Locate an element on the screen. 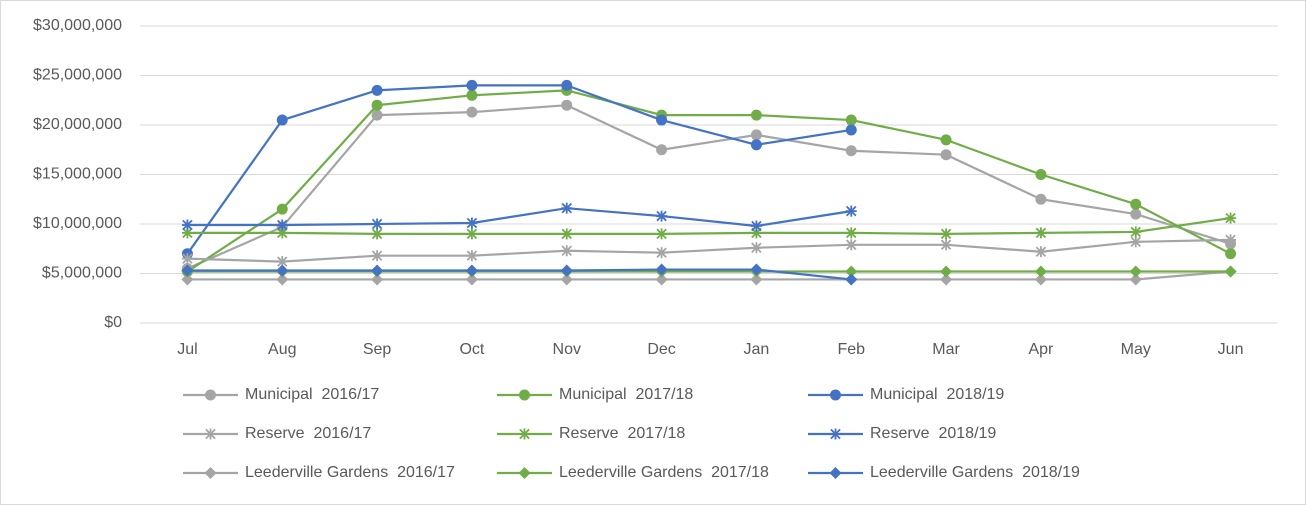 Image resolution: width=1306 pixels, height=505 pixels. x-tick-label: Nov is located at coordinates (567, 349).